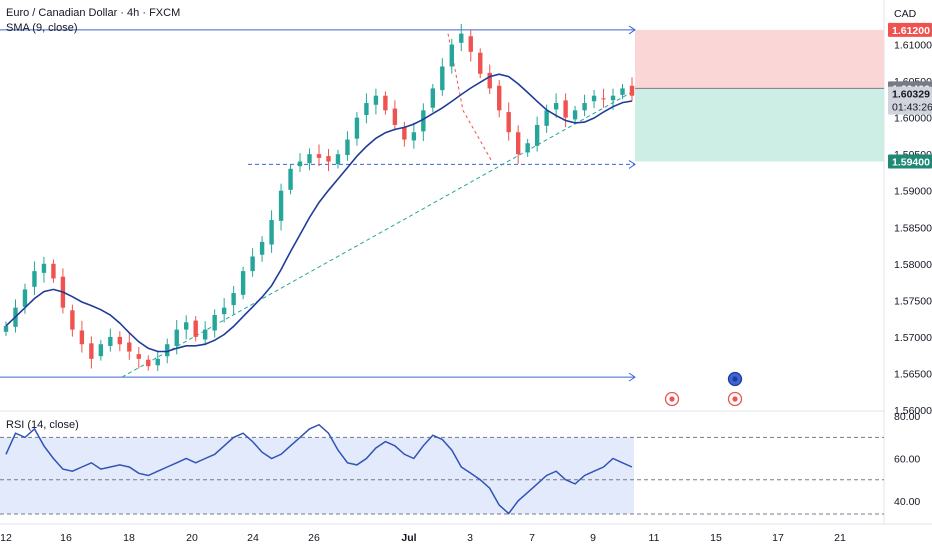 The height and width of the screenshot is (550, 932). I want to click on symbol-legend: Euro / Canadian Dollar · 4h · FXCM, so click(93, 13).